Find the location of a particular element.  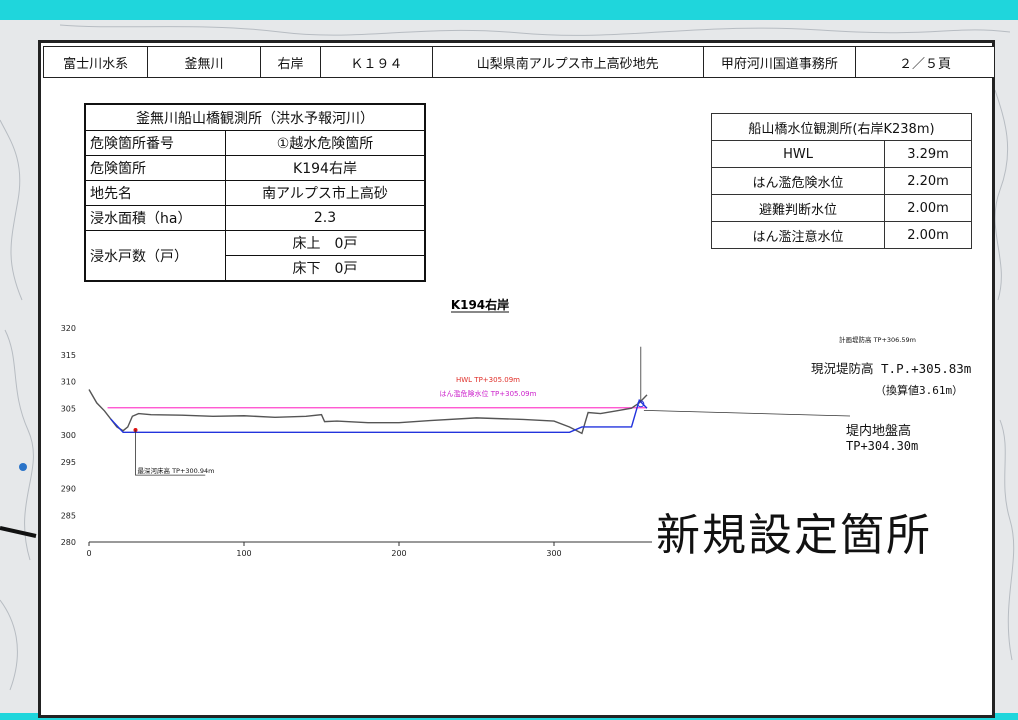

water-level-table-title: 船山橋水位観測所(右岸K238m) is located at coordinates (841, 127).